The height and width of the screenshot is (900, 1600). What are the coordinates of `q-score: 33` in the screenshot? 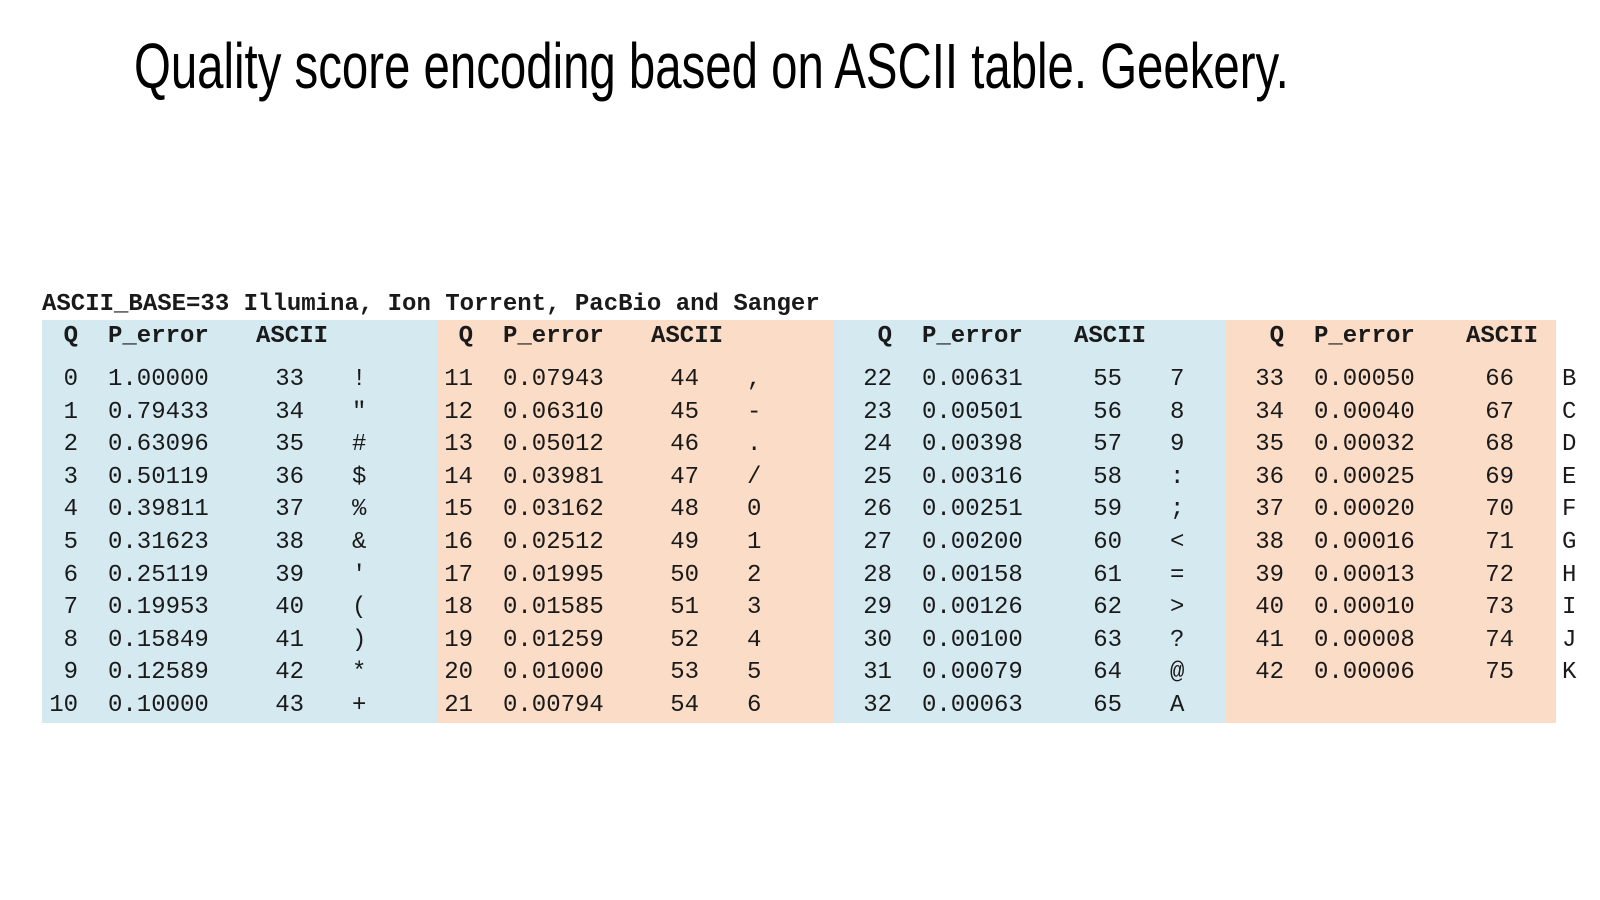 It's located at (1269, 379).